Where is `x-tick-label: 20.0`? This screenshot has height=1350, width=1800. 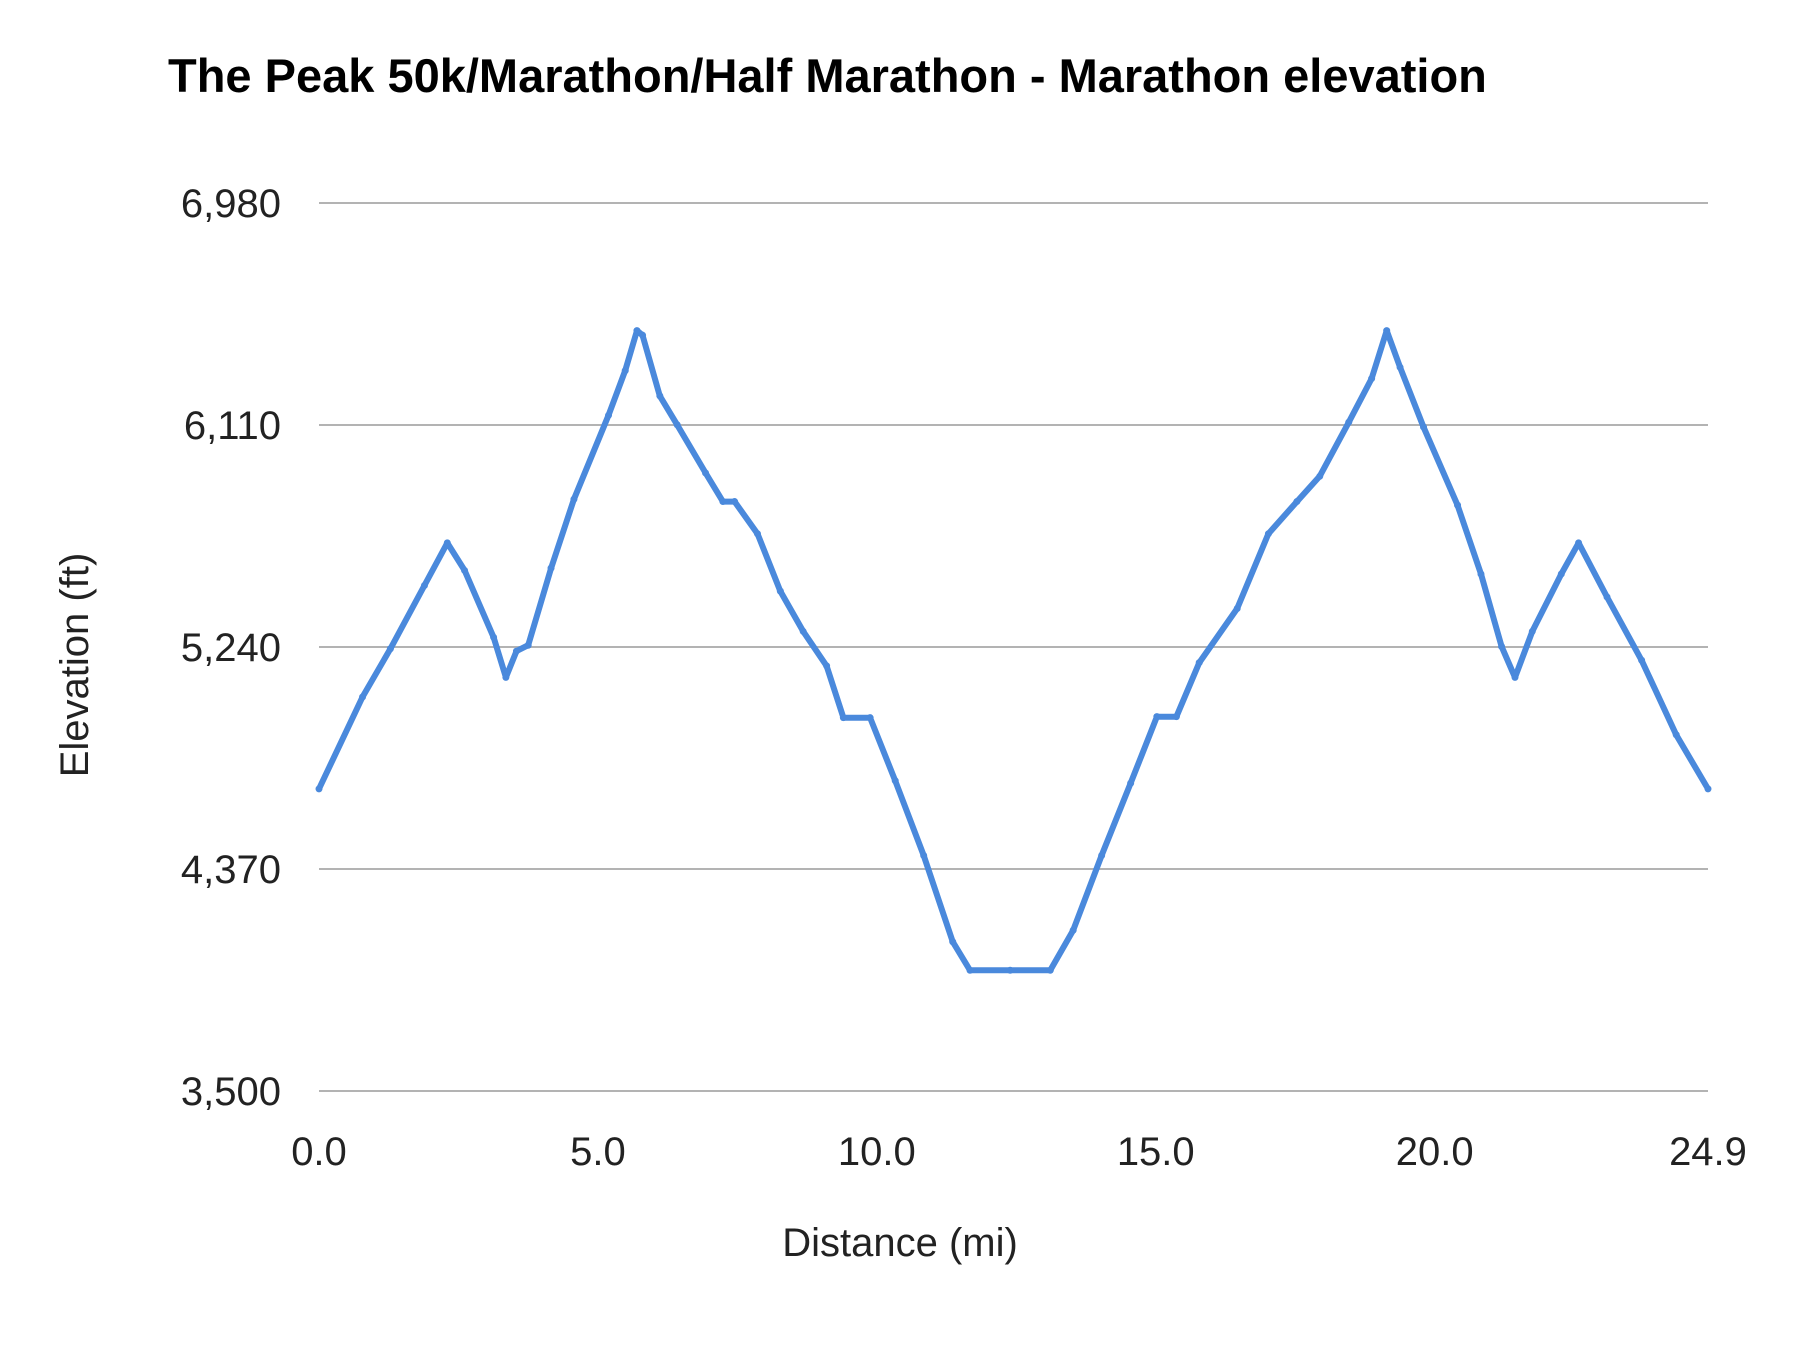
x-tick-label: 20.0 is located at coordinates (1435, 1152).